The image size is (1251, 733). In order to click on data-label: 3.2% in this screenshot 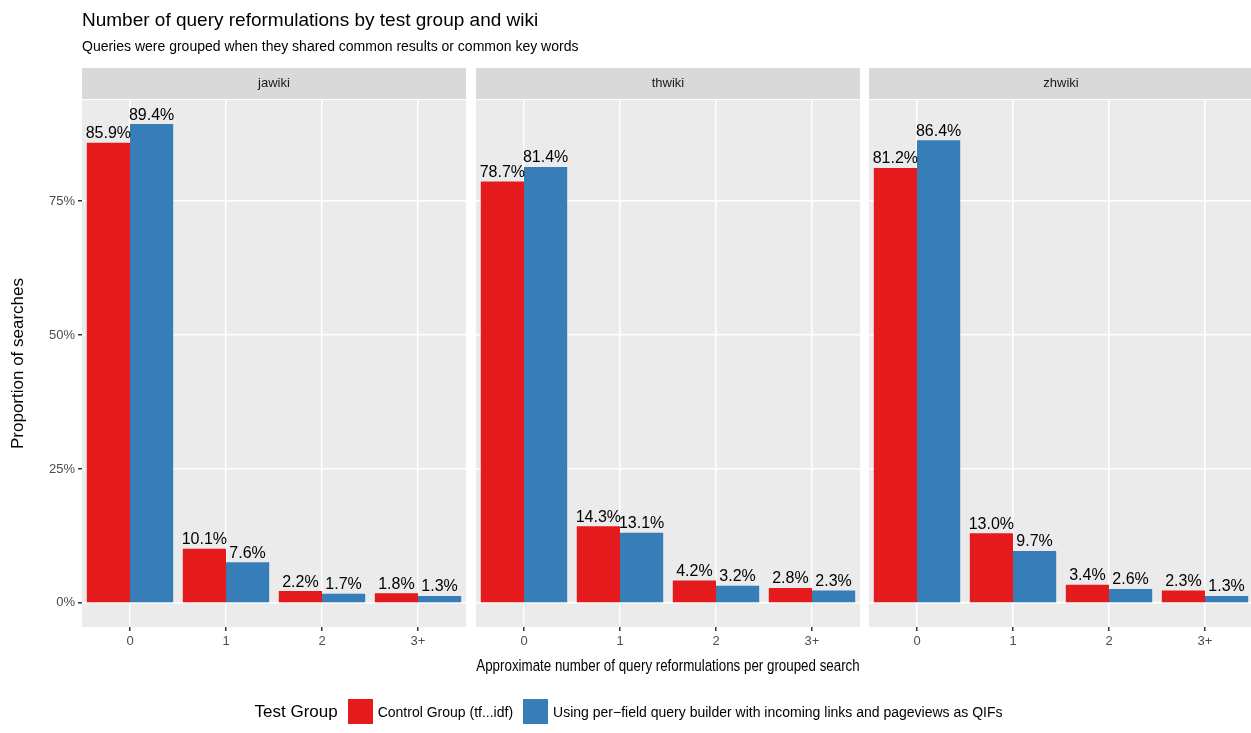, I will do `click(737, 576)`.